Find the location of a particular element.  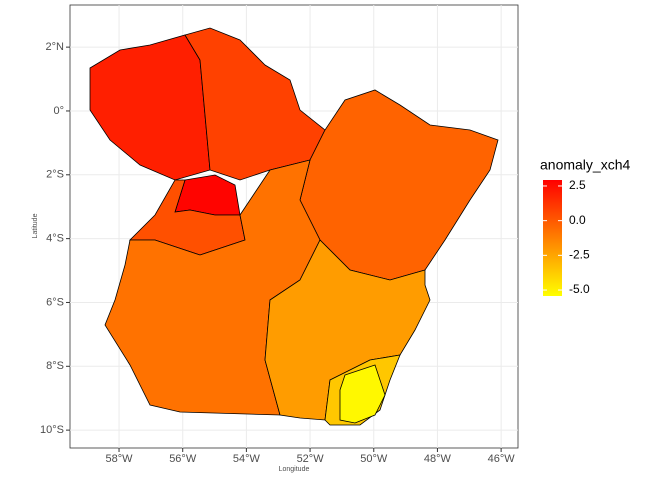

y-tick-label: 8°S is located at coordinates (55, 366).